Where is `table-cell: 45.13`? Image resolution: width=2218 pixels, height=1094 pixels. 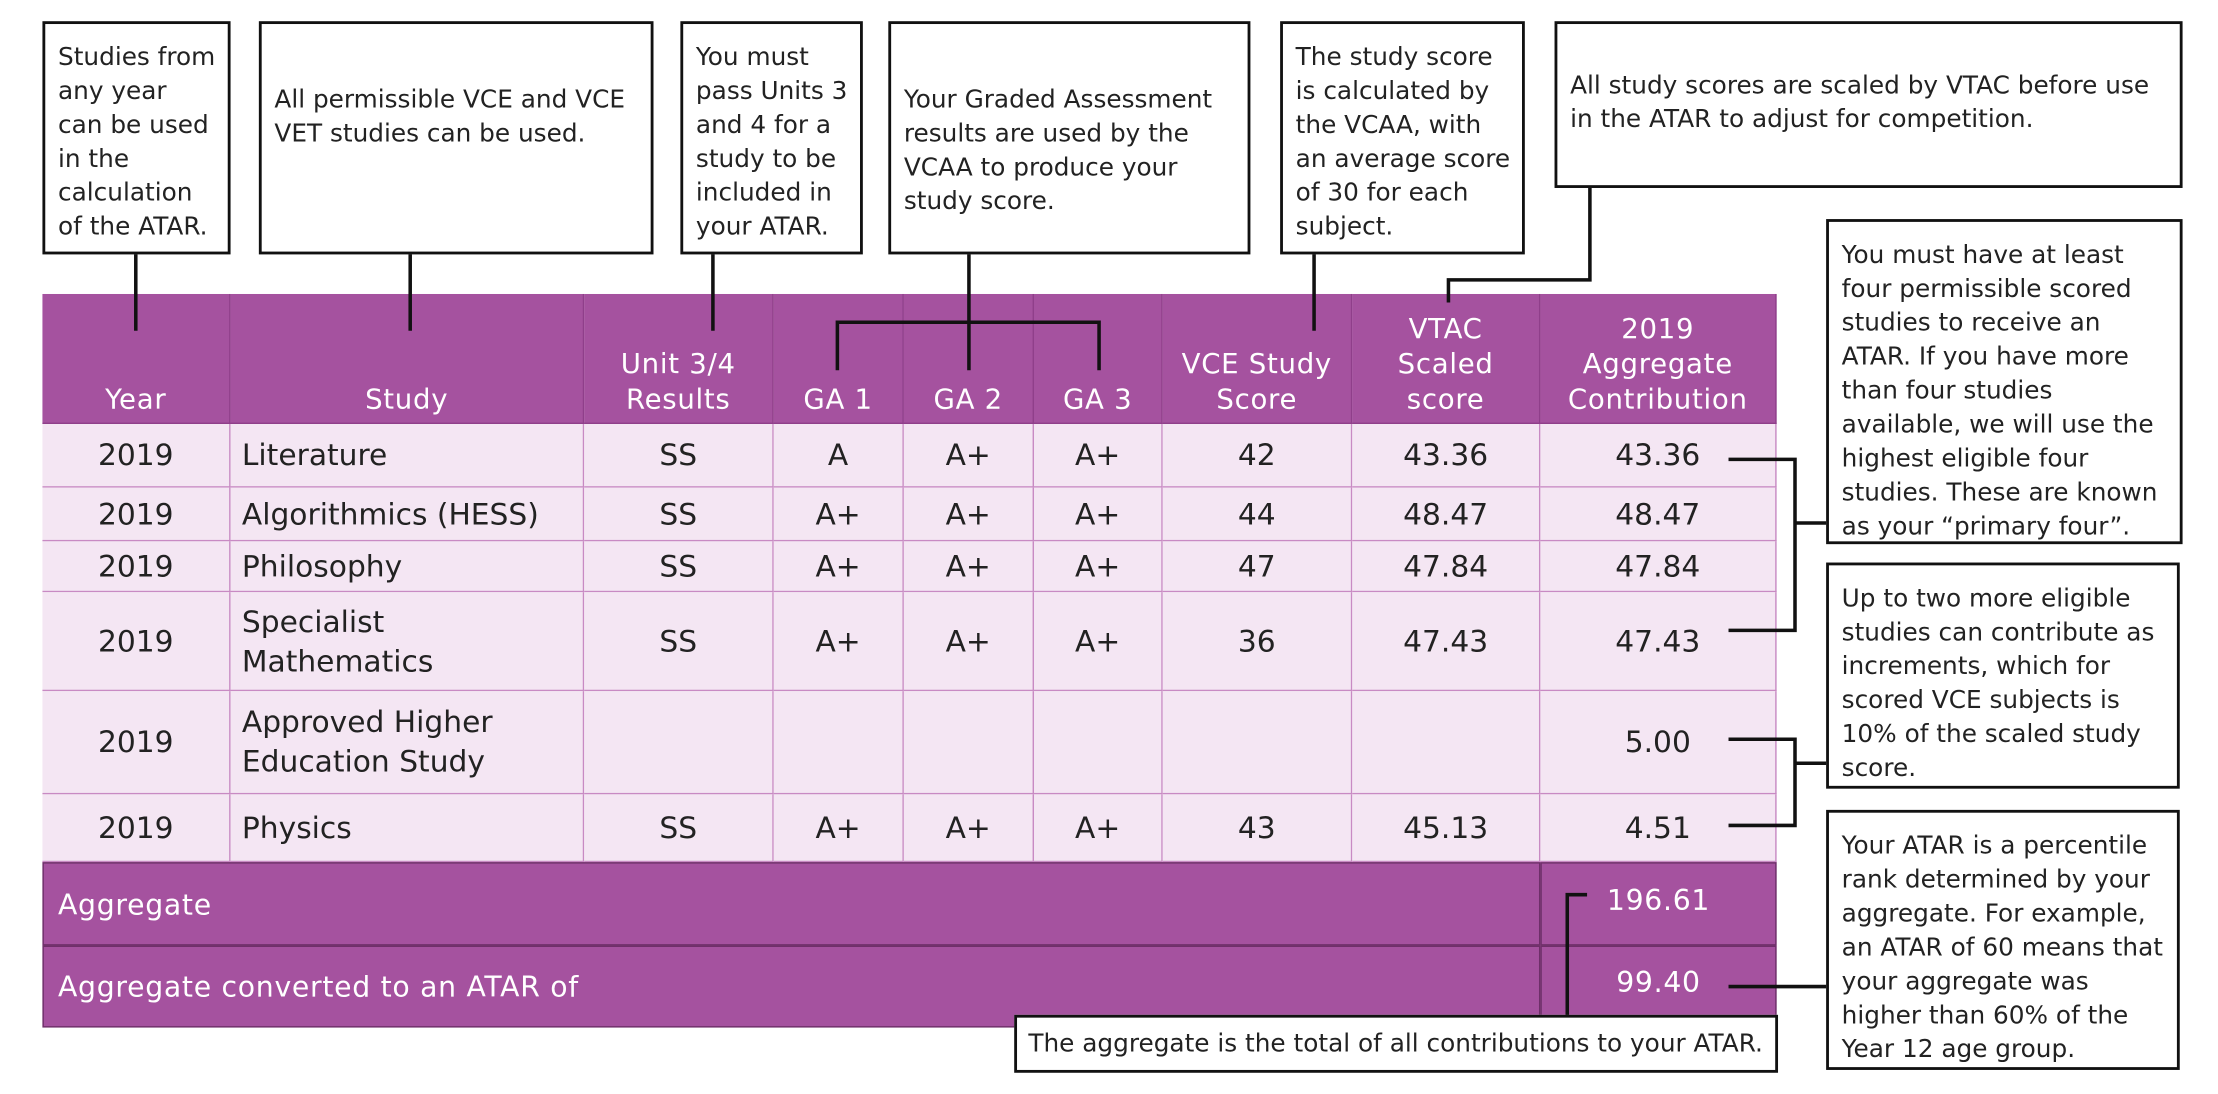
table-cell: 45.13 is located at coordinates (1446, 828).